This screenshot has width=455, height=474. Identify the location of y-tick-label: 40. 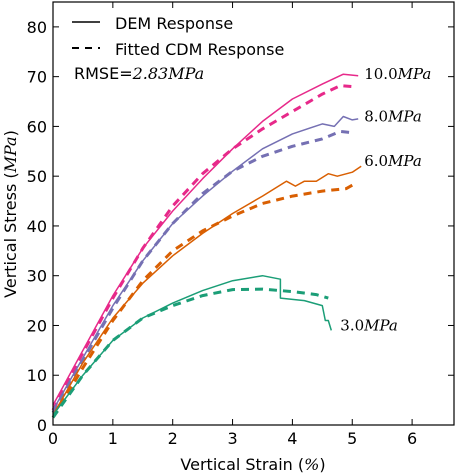
(37, 226).